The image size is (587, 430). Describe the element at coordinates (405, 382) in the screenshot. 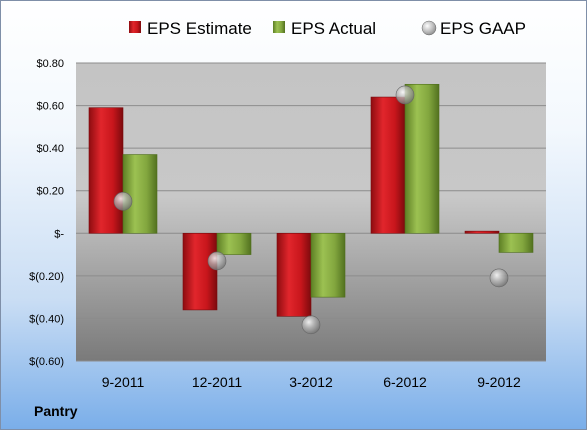

I see `x-category-label: 6-2012` at that location.